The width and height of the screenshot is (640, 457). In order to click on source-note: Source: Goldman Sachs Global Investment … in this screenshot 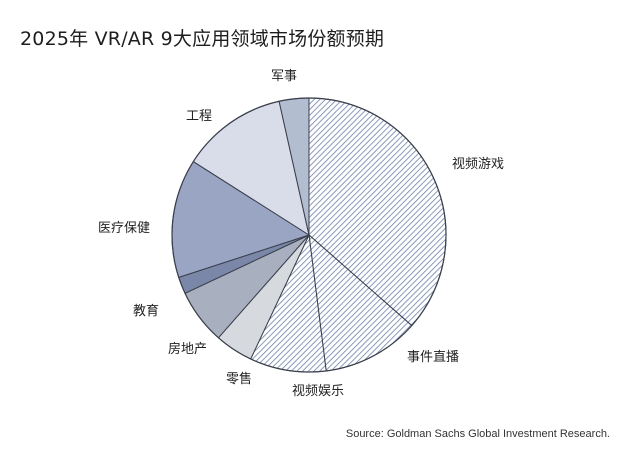, I will do `click(477, 434)`.